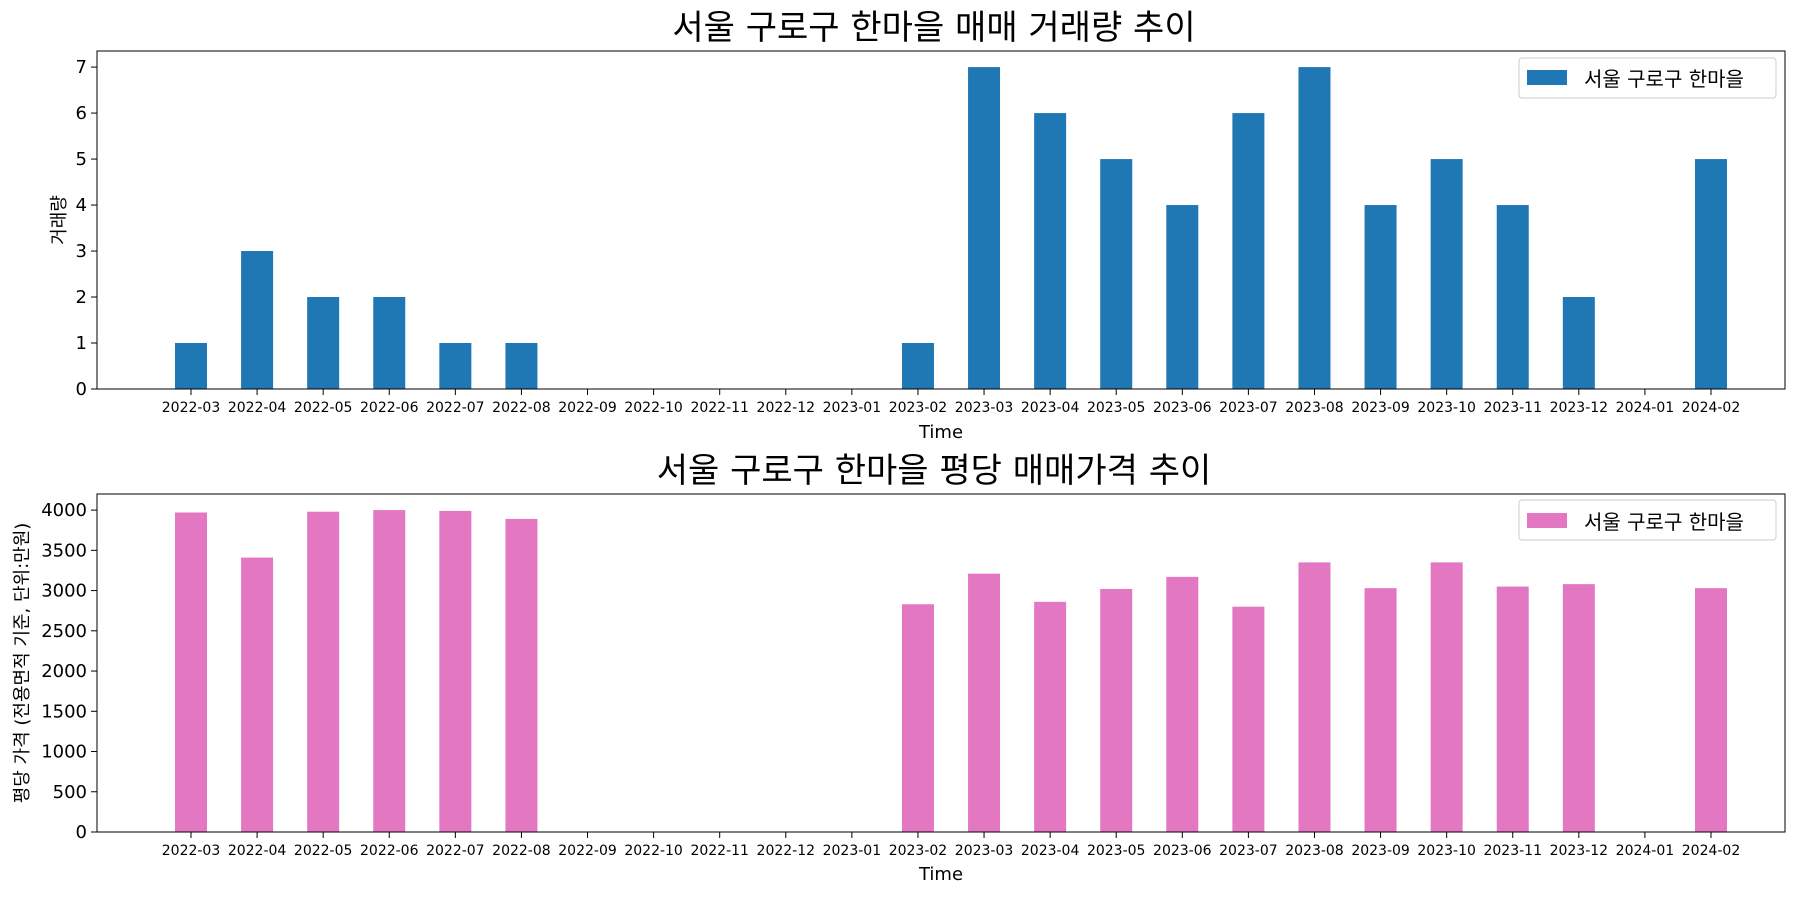  Describe the element at coordinates (64, 550) in the screenshot. I see `y-tick-label: 3500` at that location.